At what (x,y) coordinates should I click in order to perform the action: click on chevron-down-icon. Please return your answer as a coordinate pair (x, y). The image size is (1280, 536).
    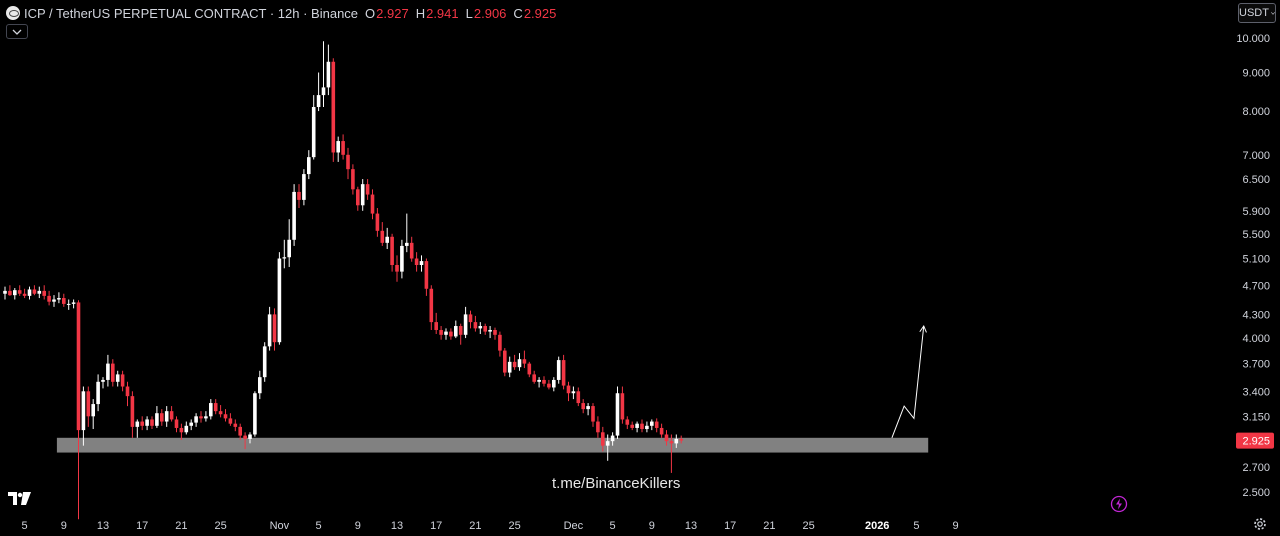
    Looking at the image, I should click on (17, 32).